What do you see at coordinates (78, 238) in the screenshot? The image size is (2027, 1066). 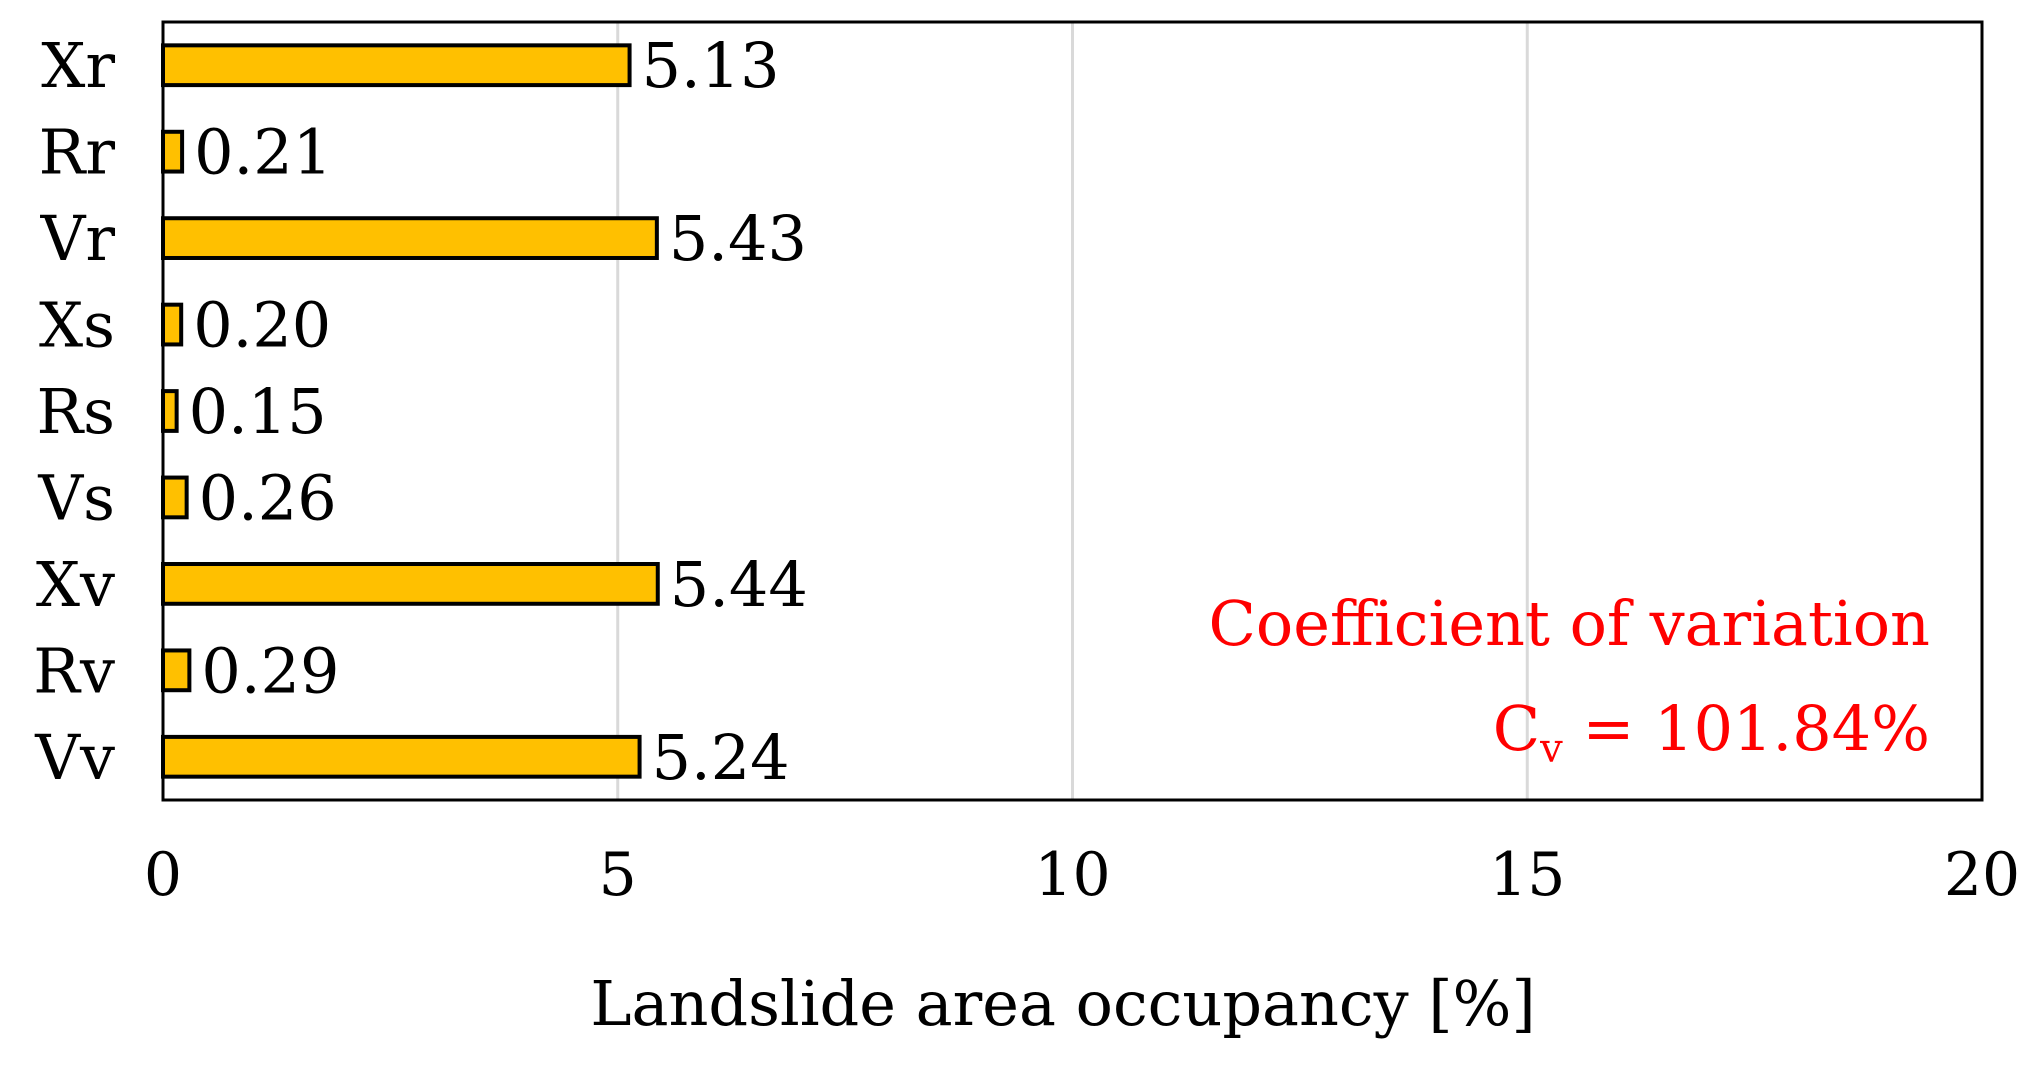 I see `category-label-Vr: Vr` at bounding box center [78, 238].